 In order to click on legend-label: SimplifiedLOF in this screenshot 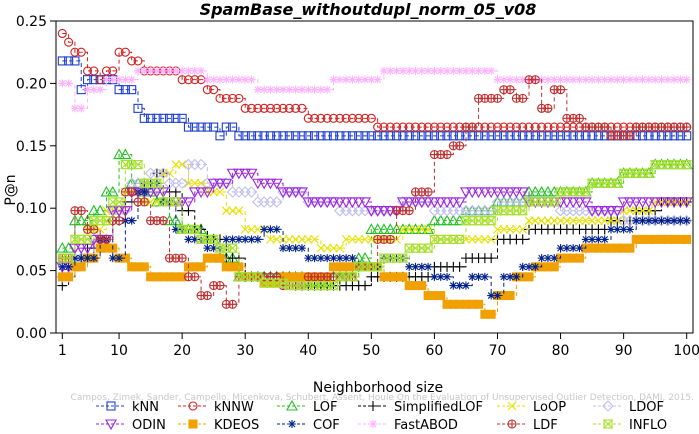, I will do `click(438, 407)`.